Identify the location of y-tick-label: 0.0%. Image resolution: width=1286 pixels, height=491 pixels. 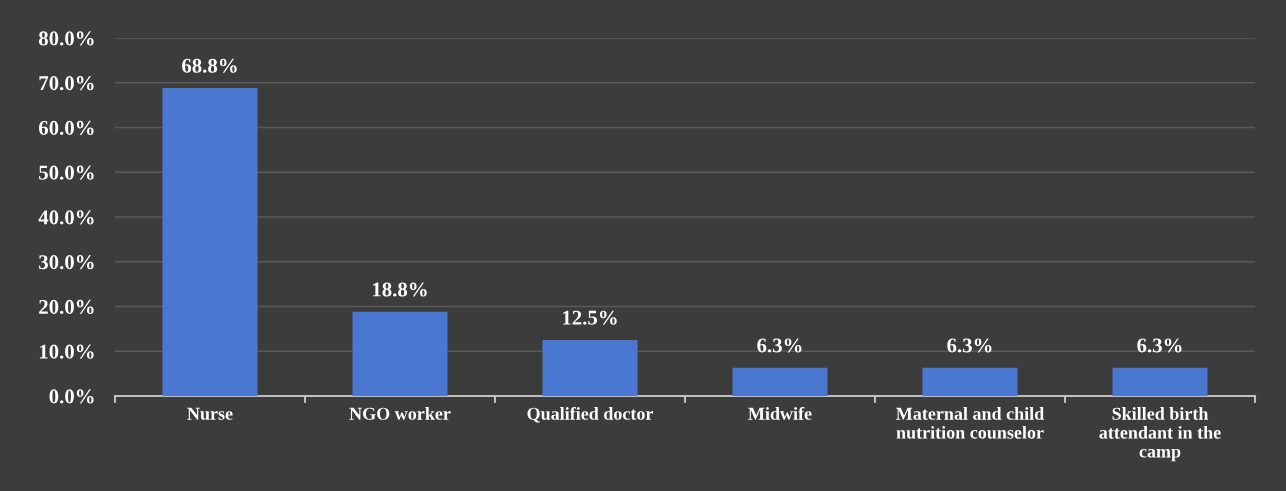
(71, 396).